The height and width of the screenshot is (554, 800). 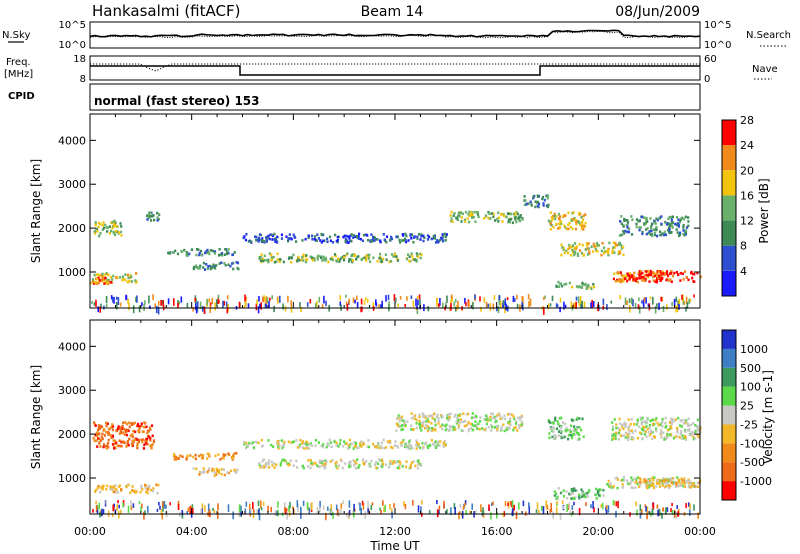 What do you see at coordinates (657, 12) in the screenshot?
I see `date-title: 08/Jun/2009` at bounding box center [657, 12].